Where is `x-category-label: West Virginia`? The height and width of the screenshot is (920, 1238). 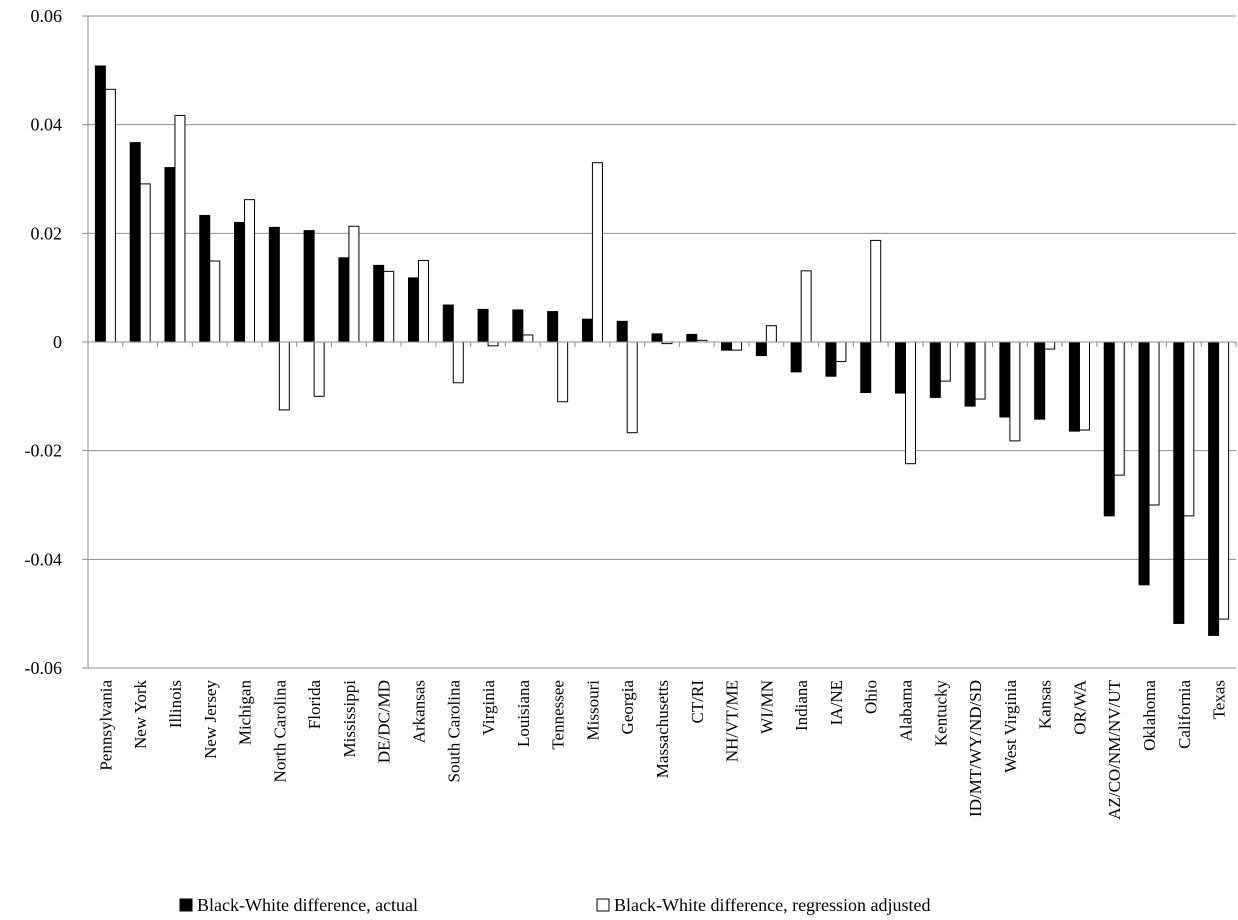
x-category-label: West Virginia is located at coordinates (1010, 726).